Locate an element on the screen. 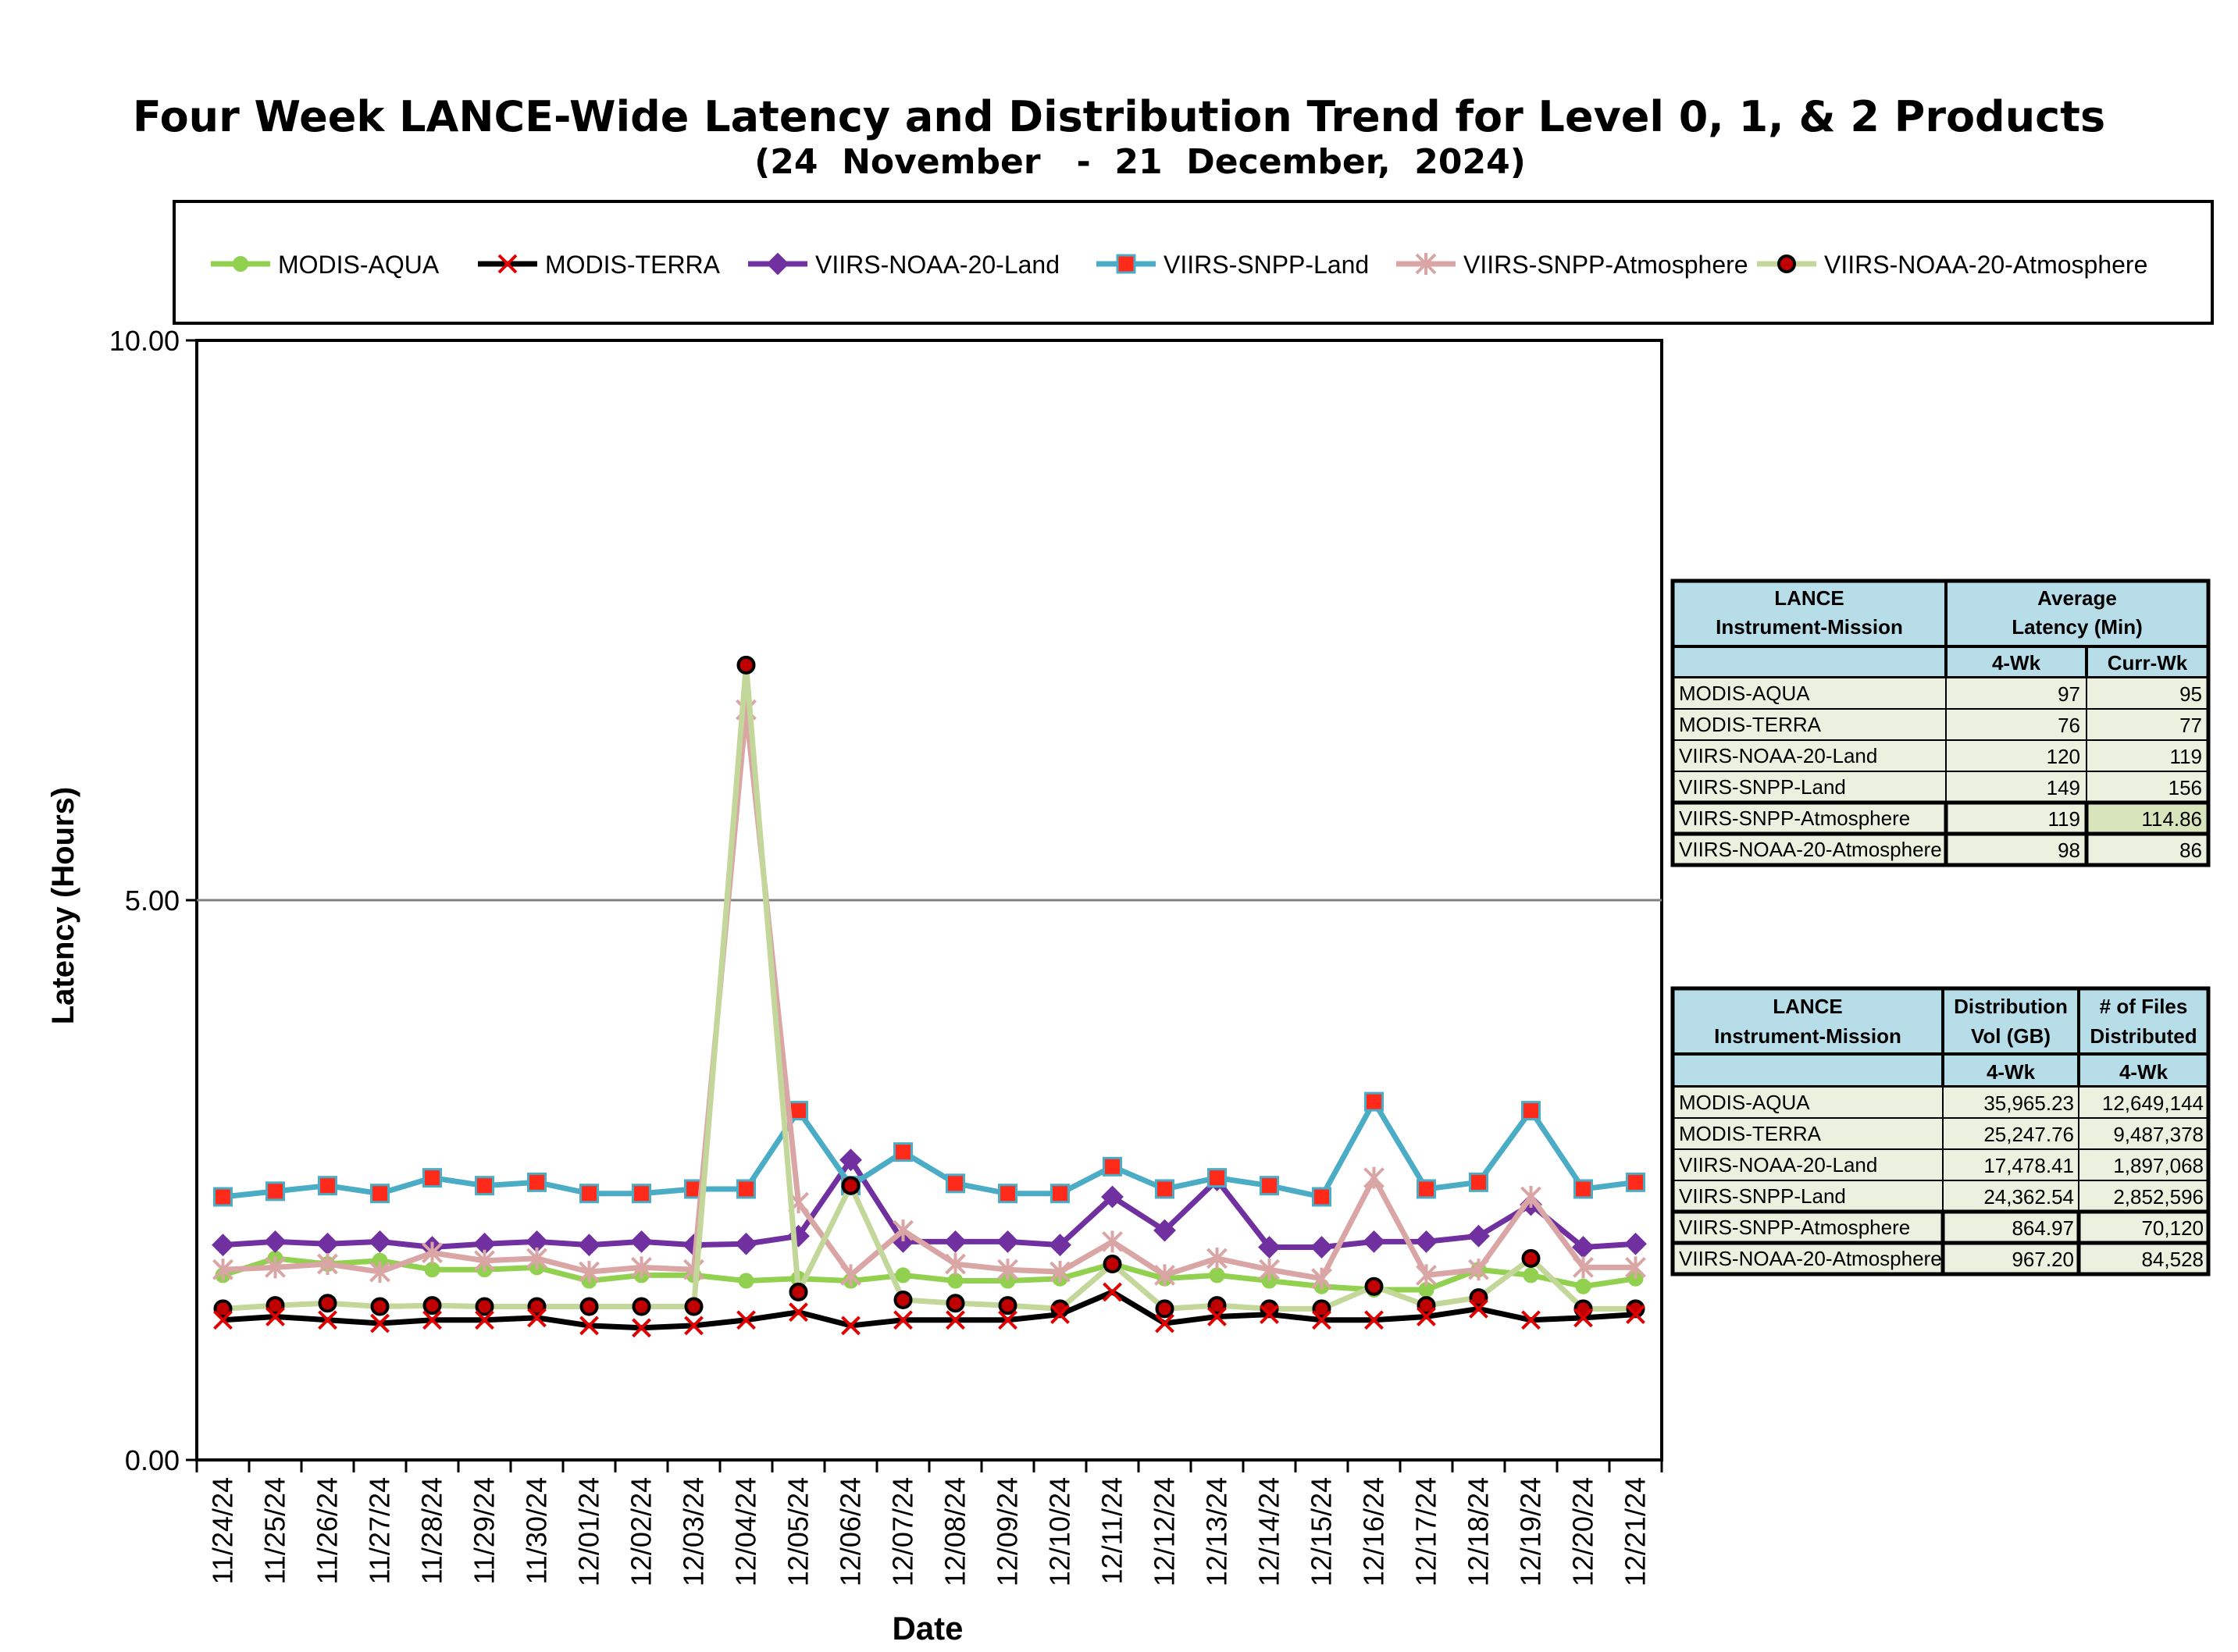  legend-entry: MODIS-TERRA is located at coordinates (599, 265).